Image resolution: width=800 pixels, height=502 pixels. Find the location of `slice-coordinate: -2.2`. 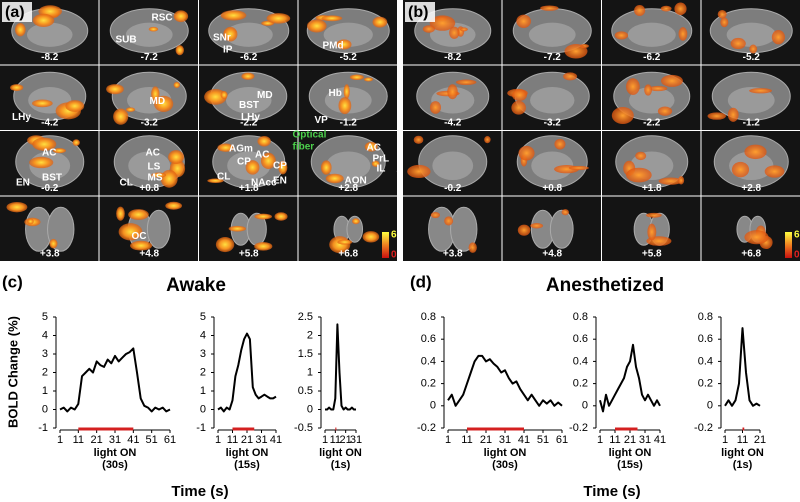

slice-coordinate: -2.2 is located at coordinates (652, 123).